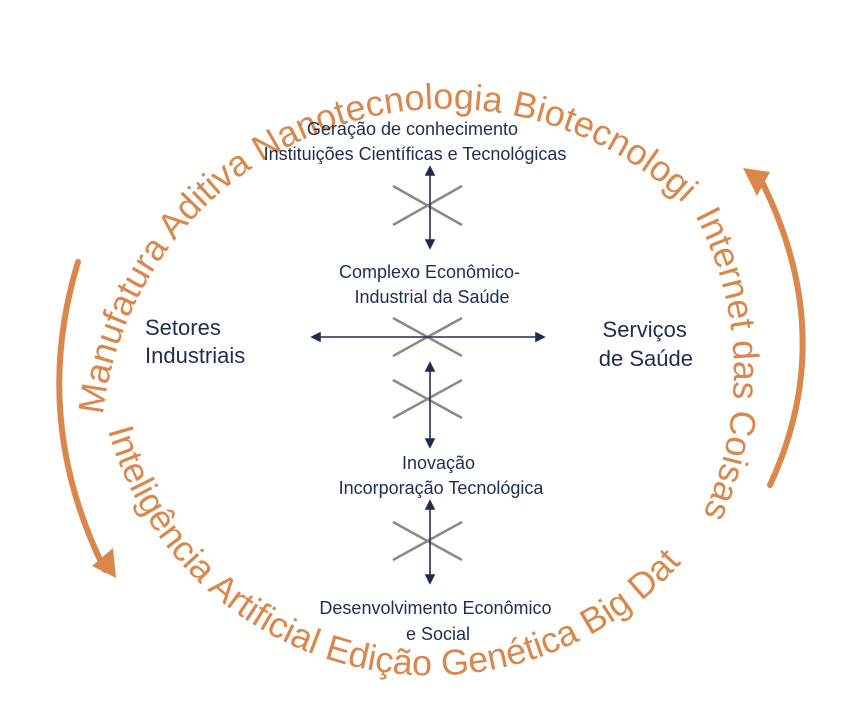 This screenshot has width=853, height=727. Describe the element at coordinates (774, 328) in the screenshot. I see `orbit-arrow-right` at that location.